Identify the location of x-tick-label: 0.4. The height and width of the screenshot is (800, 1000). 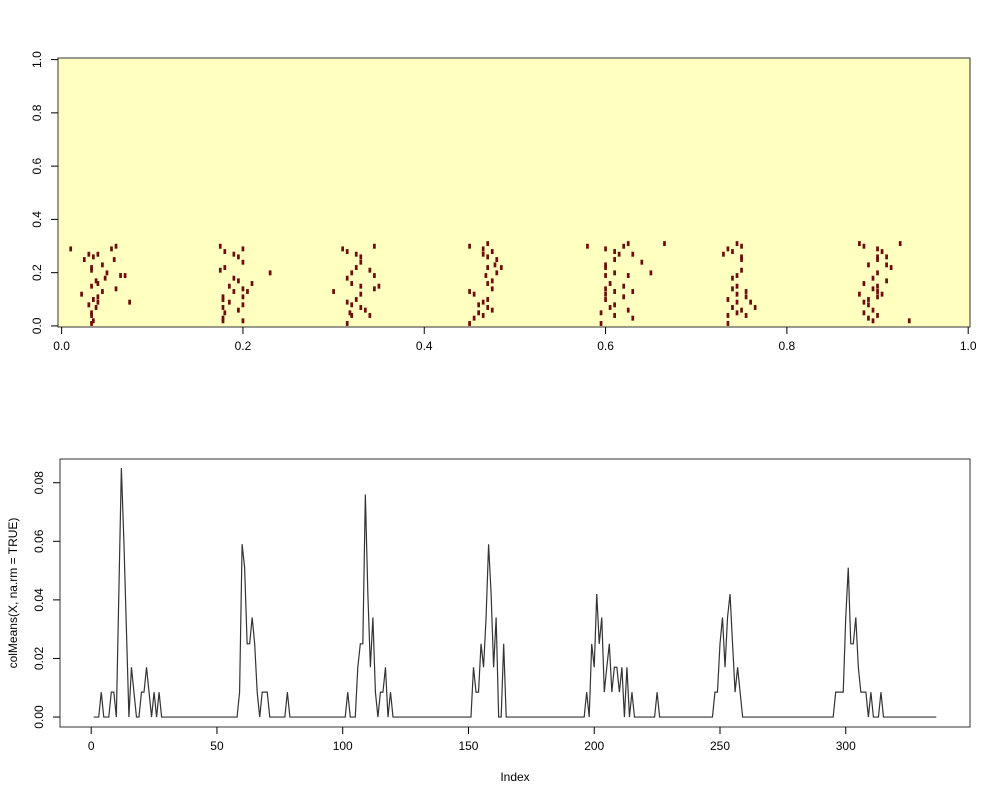
(424, 346).